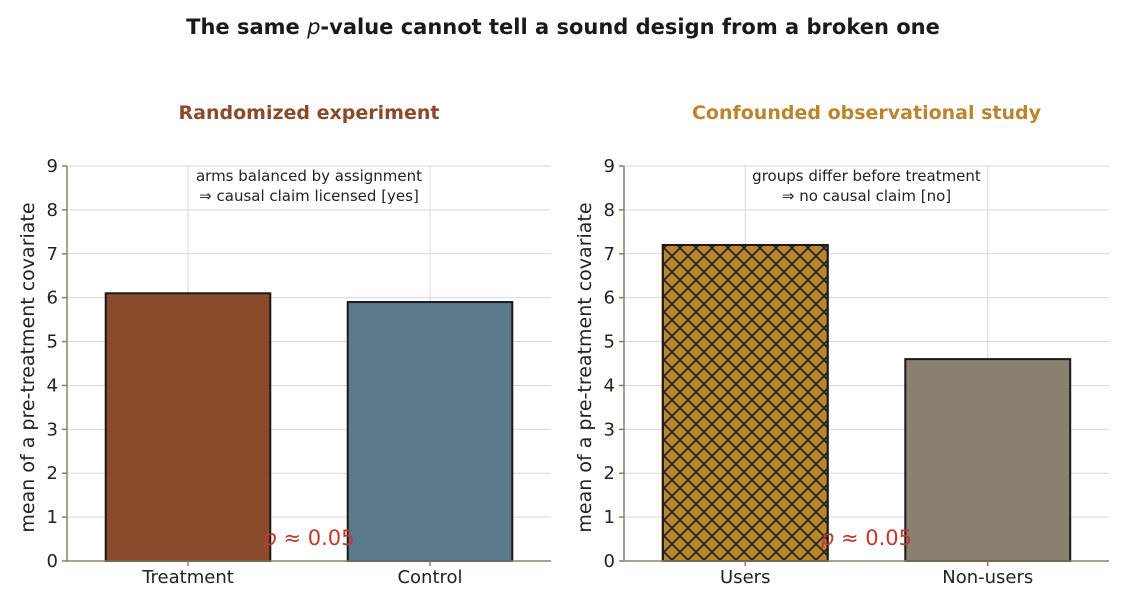  Describe the element at coordinates (867, 113) in the screenshot. I see `panel-title: Confounded observational study` at that location.